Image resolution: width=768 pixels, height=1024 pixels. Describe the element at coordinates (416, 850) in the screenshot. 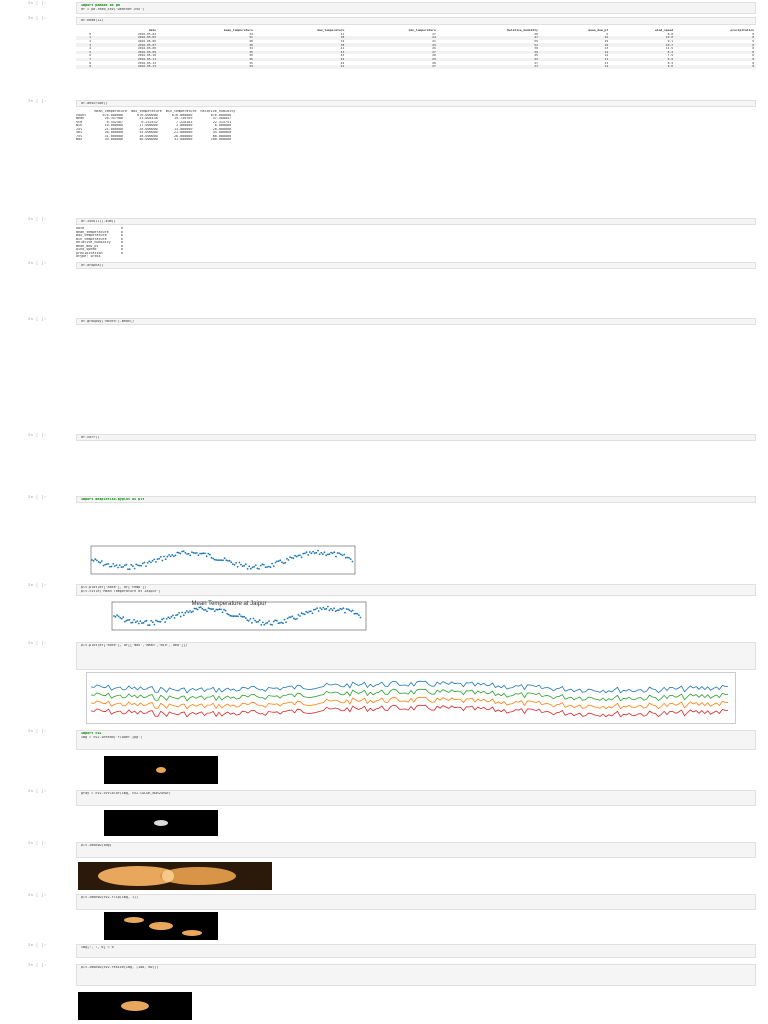

I see `code-cell: plt.imshow(img)` at that location.